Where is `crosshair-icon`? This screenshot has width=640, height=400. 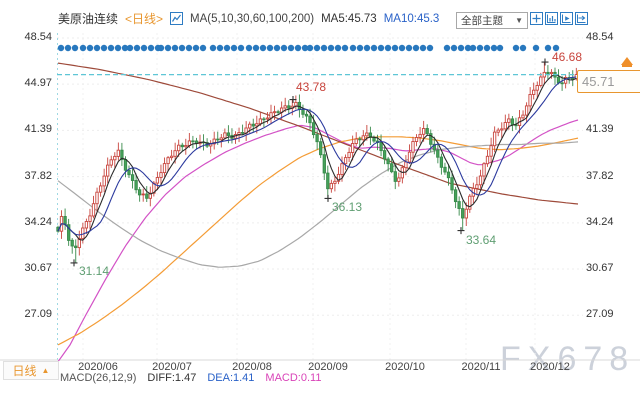
crosshair-icon is located at coordinates (536, 18).